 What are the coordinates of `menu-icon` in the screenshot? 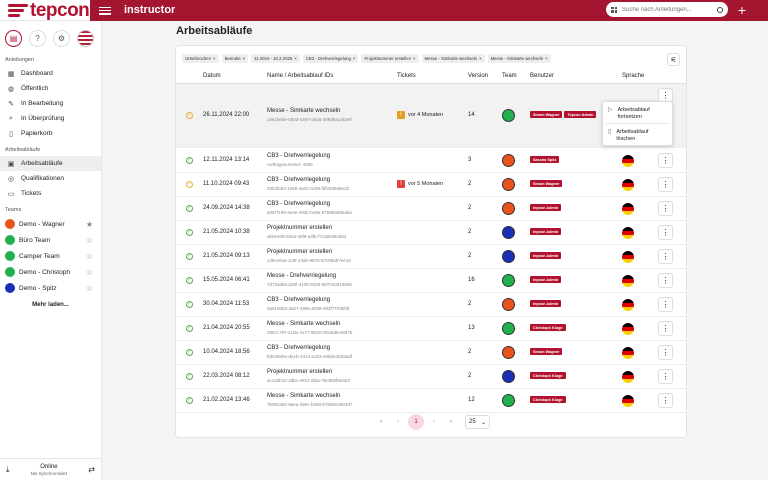 It's located at (105, 11).